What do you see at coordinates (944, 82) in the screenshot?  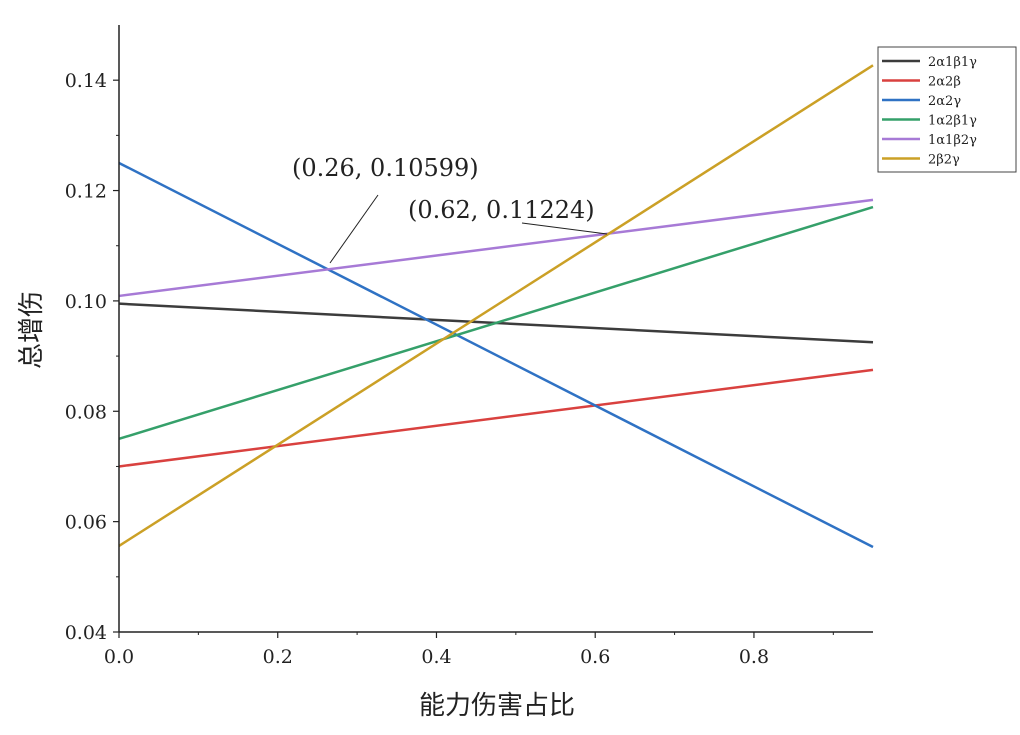 I see `legend-label-1: 2α2β` at bounding box center [944, 82].